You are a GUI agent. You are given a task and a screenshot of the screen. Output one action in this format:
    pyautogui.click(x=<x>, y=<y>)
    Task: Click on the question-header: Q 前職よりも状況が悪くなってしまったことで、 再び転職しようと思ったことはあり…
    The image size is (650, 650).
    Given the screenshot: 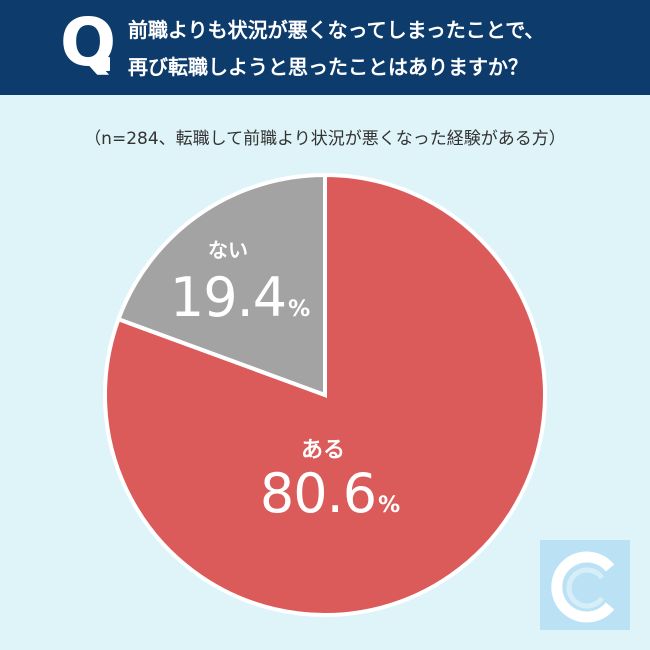 What is the action you would take?
    pyautogui.click(x=325, y=47)
    